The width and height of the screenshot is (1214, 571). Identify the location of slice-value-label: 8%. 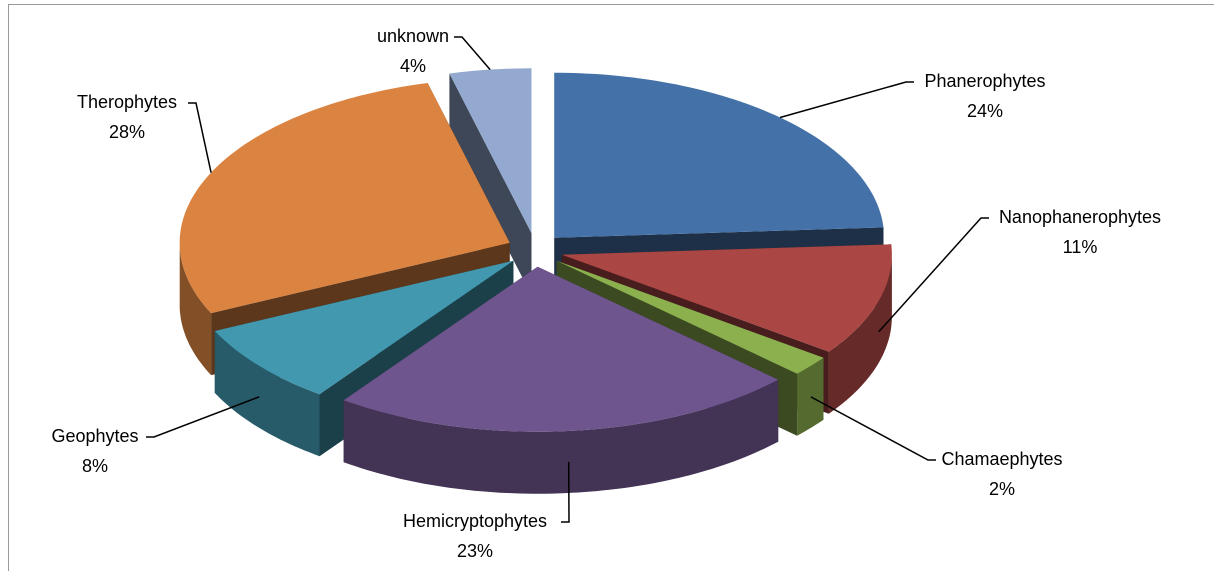
(95, 466).